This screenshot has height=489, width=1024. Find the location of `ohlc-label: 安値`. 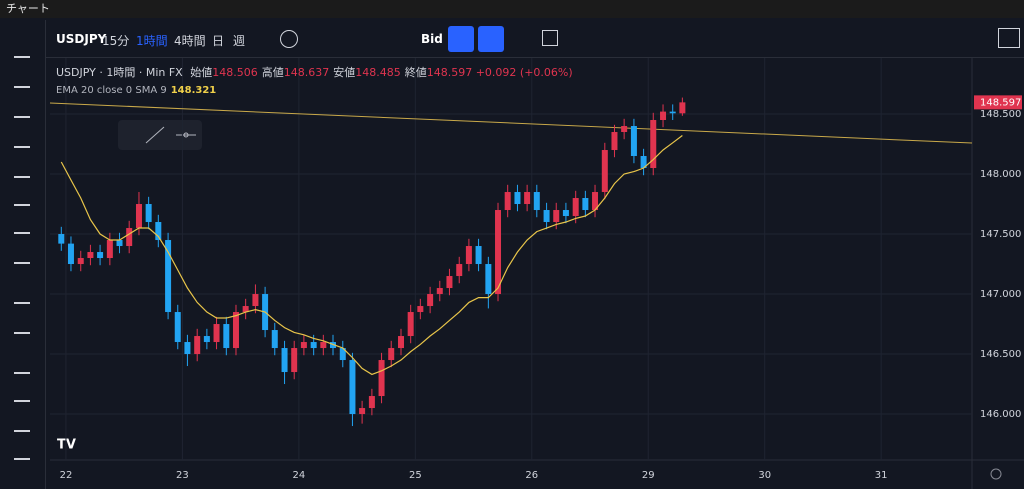

ohlc-label: 安値 is located at coordinates (344, 72).